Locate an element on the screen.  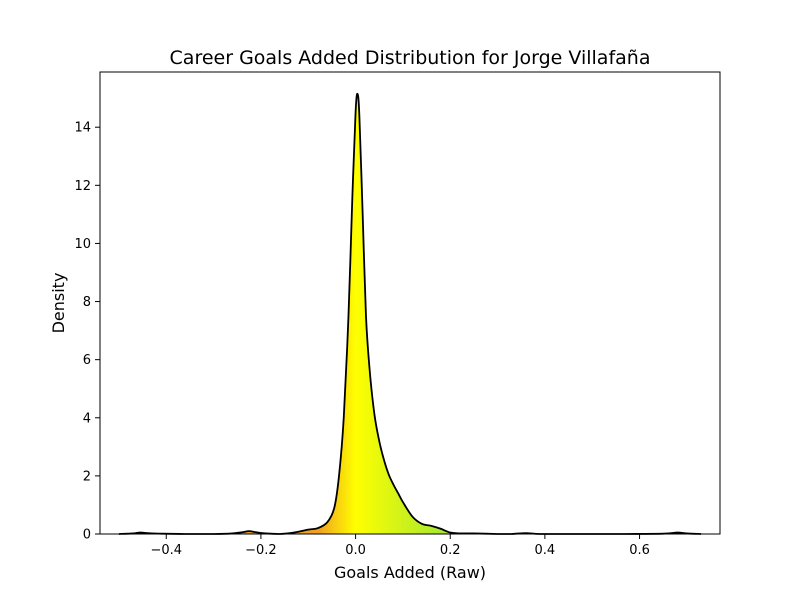
y-tick-label: 0 is located at coordinates (87, 535).